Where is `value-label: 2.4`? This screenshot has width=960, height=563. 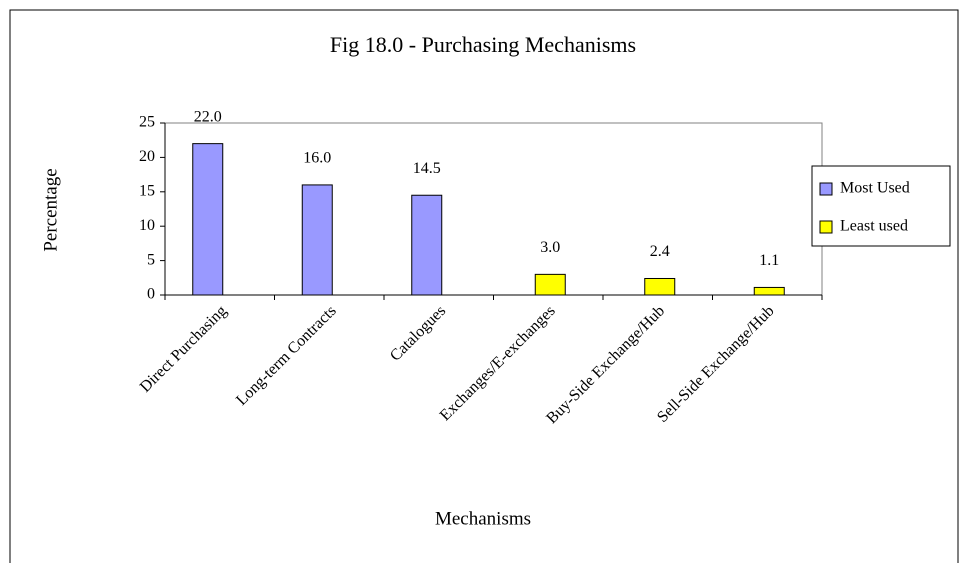 value-label: 2.4 is located at coordinates (660, 251).